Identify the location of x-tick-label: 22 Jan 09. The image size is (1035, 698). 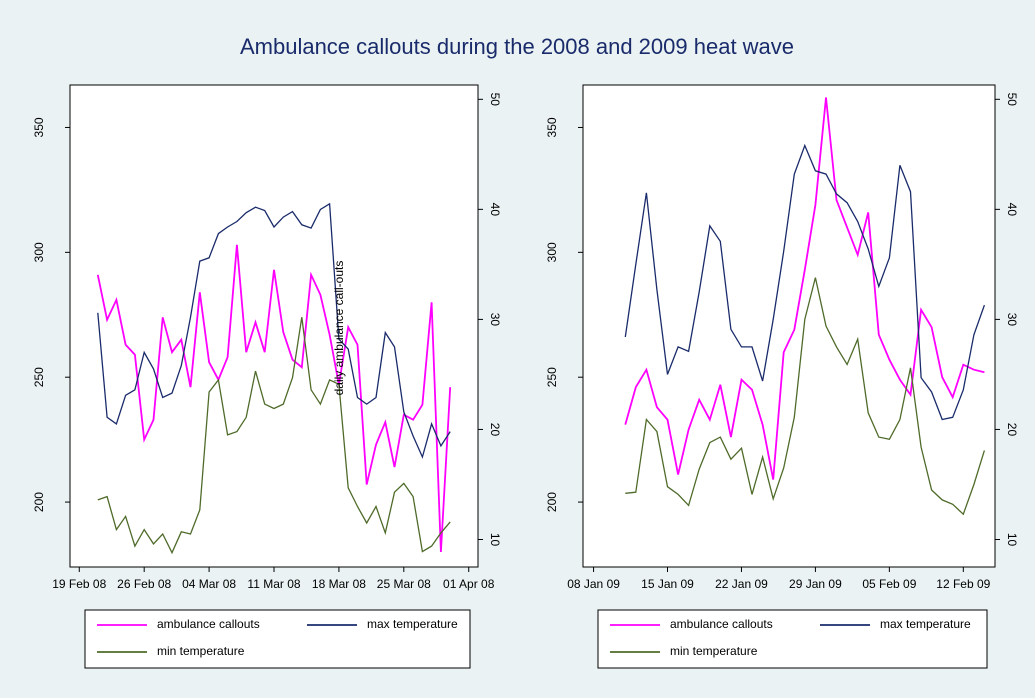
(741, 584).